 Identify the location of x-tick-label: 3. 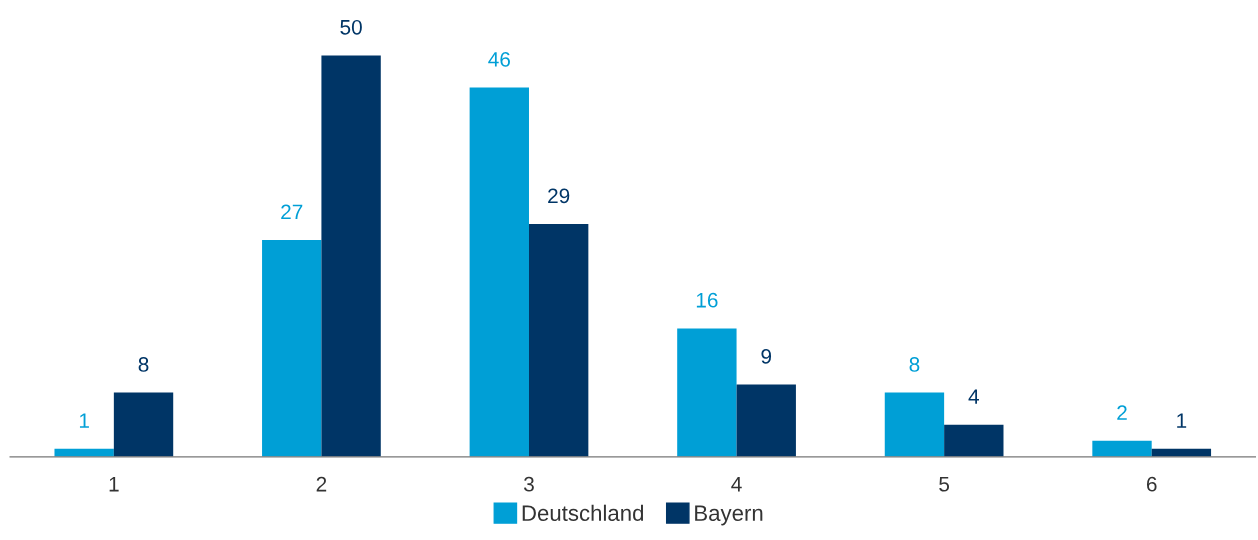
(528, 484).